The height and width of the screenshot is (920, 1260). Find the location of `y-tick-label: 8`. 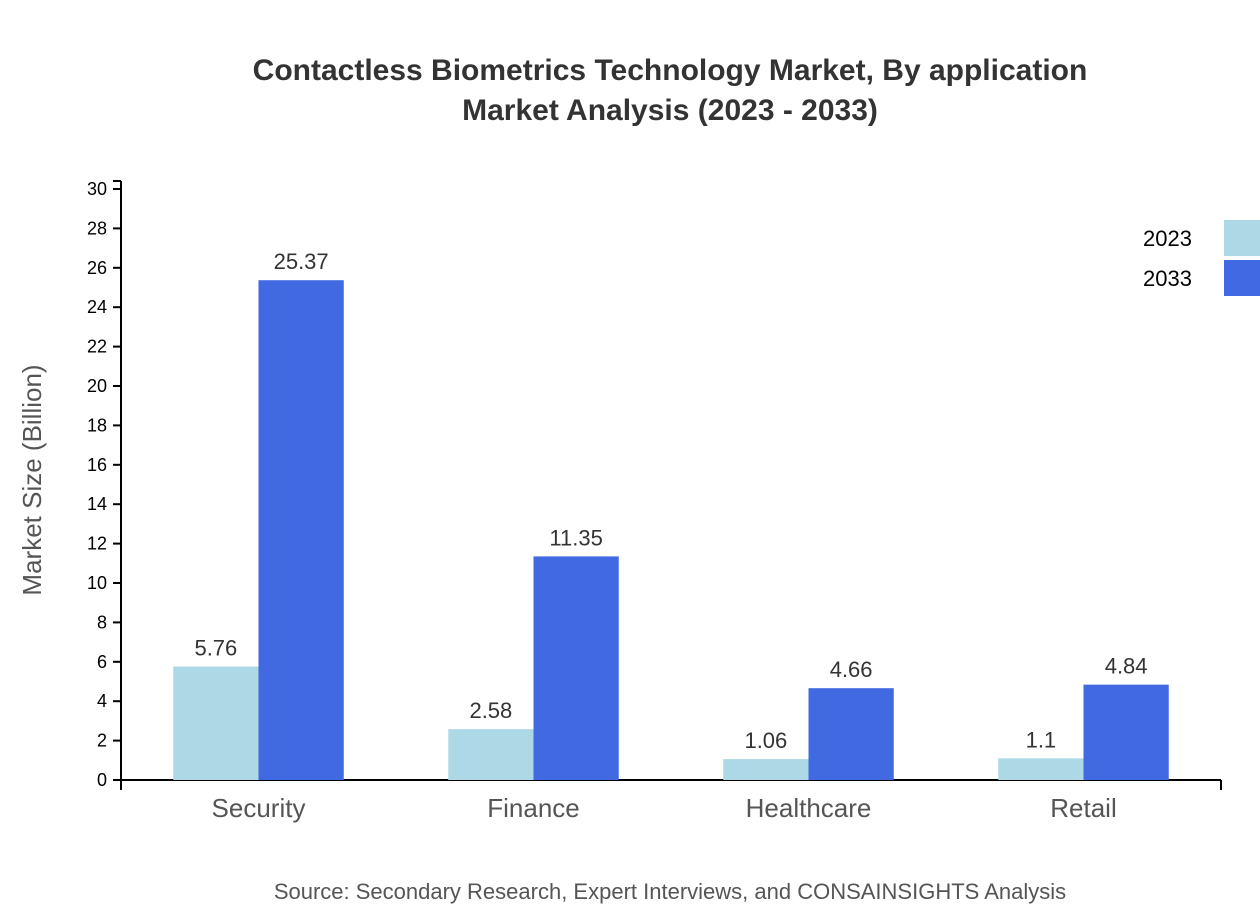

y-tick-label: 8 is located at coordinates (102, 622).